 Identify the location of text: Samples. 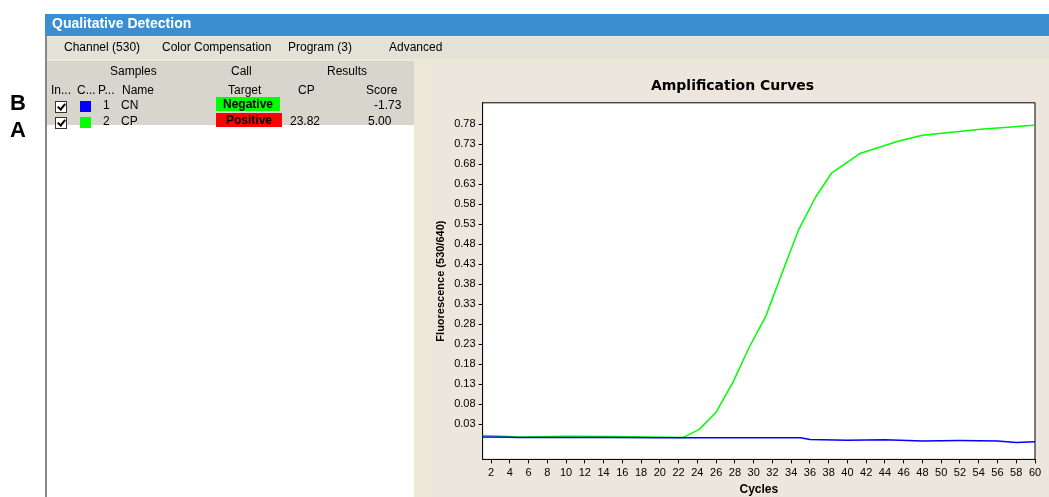
(133, 71).